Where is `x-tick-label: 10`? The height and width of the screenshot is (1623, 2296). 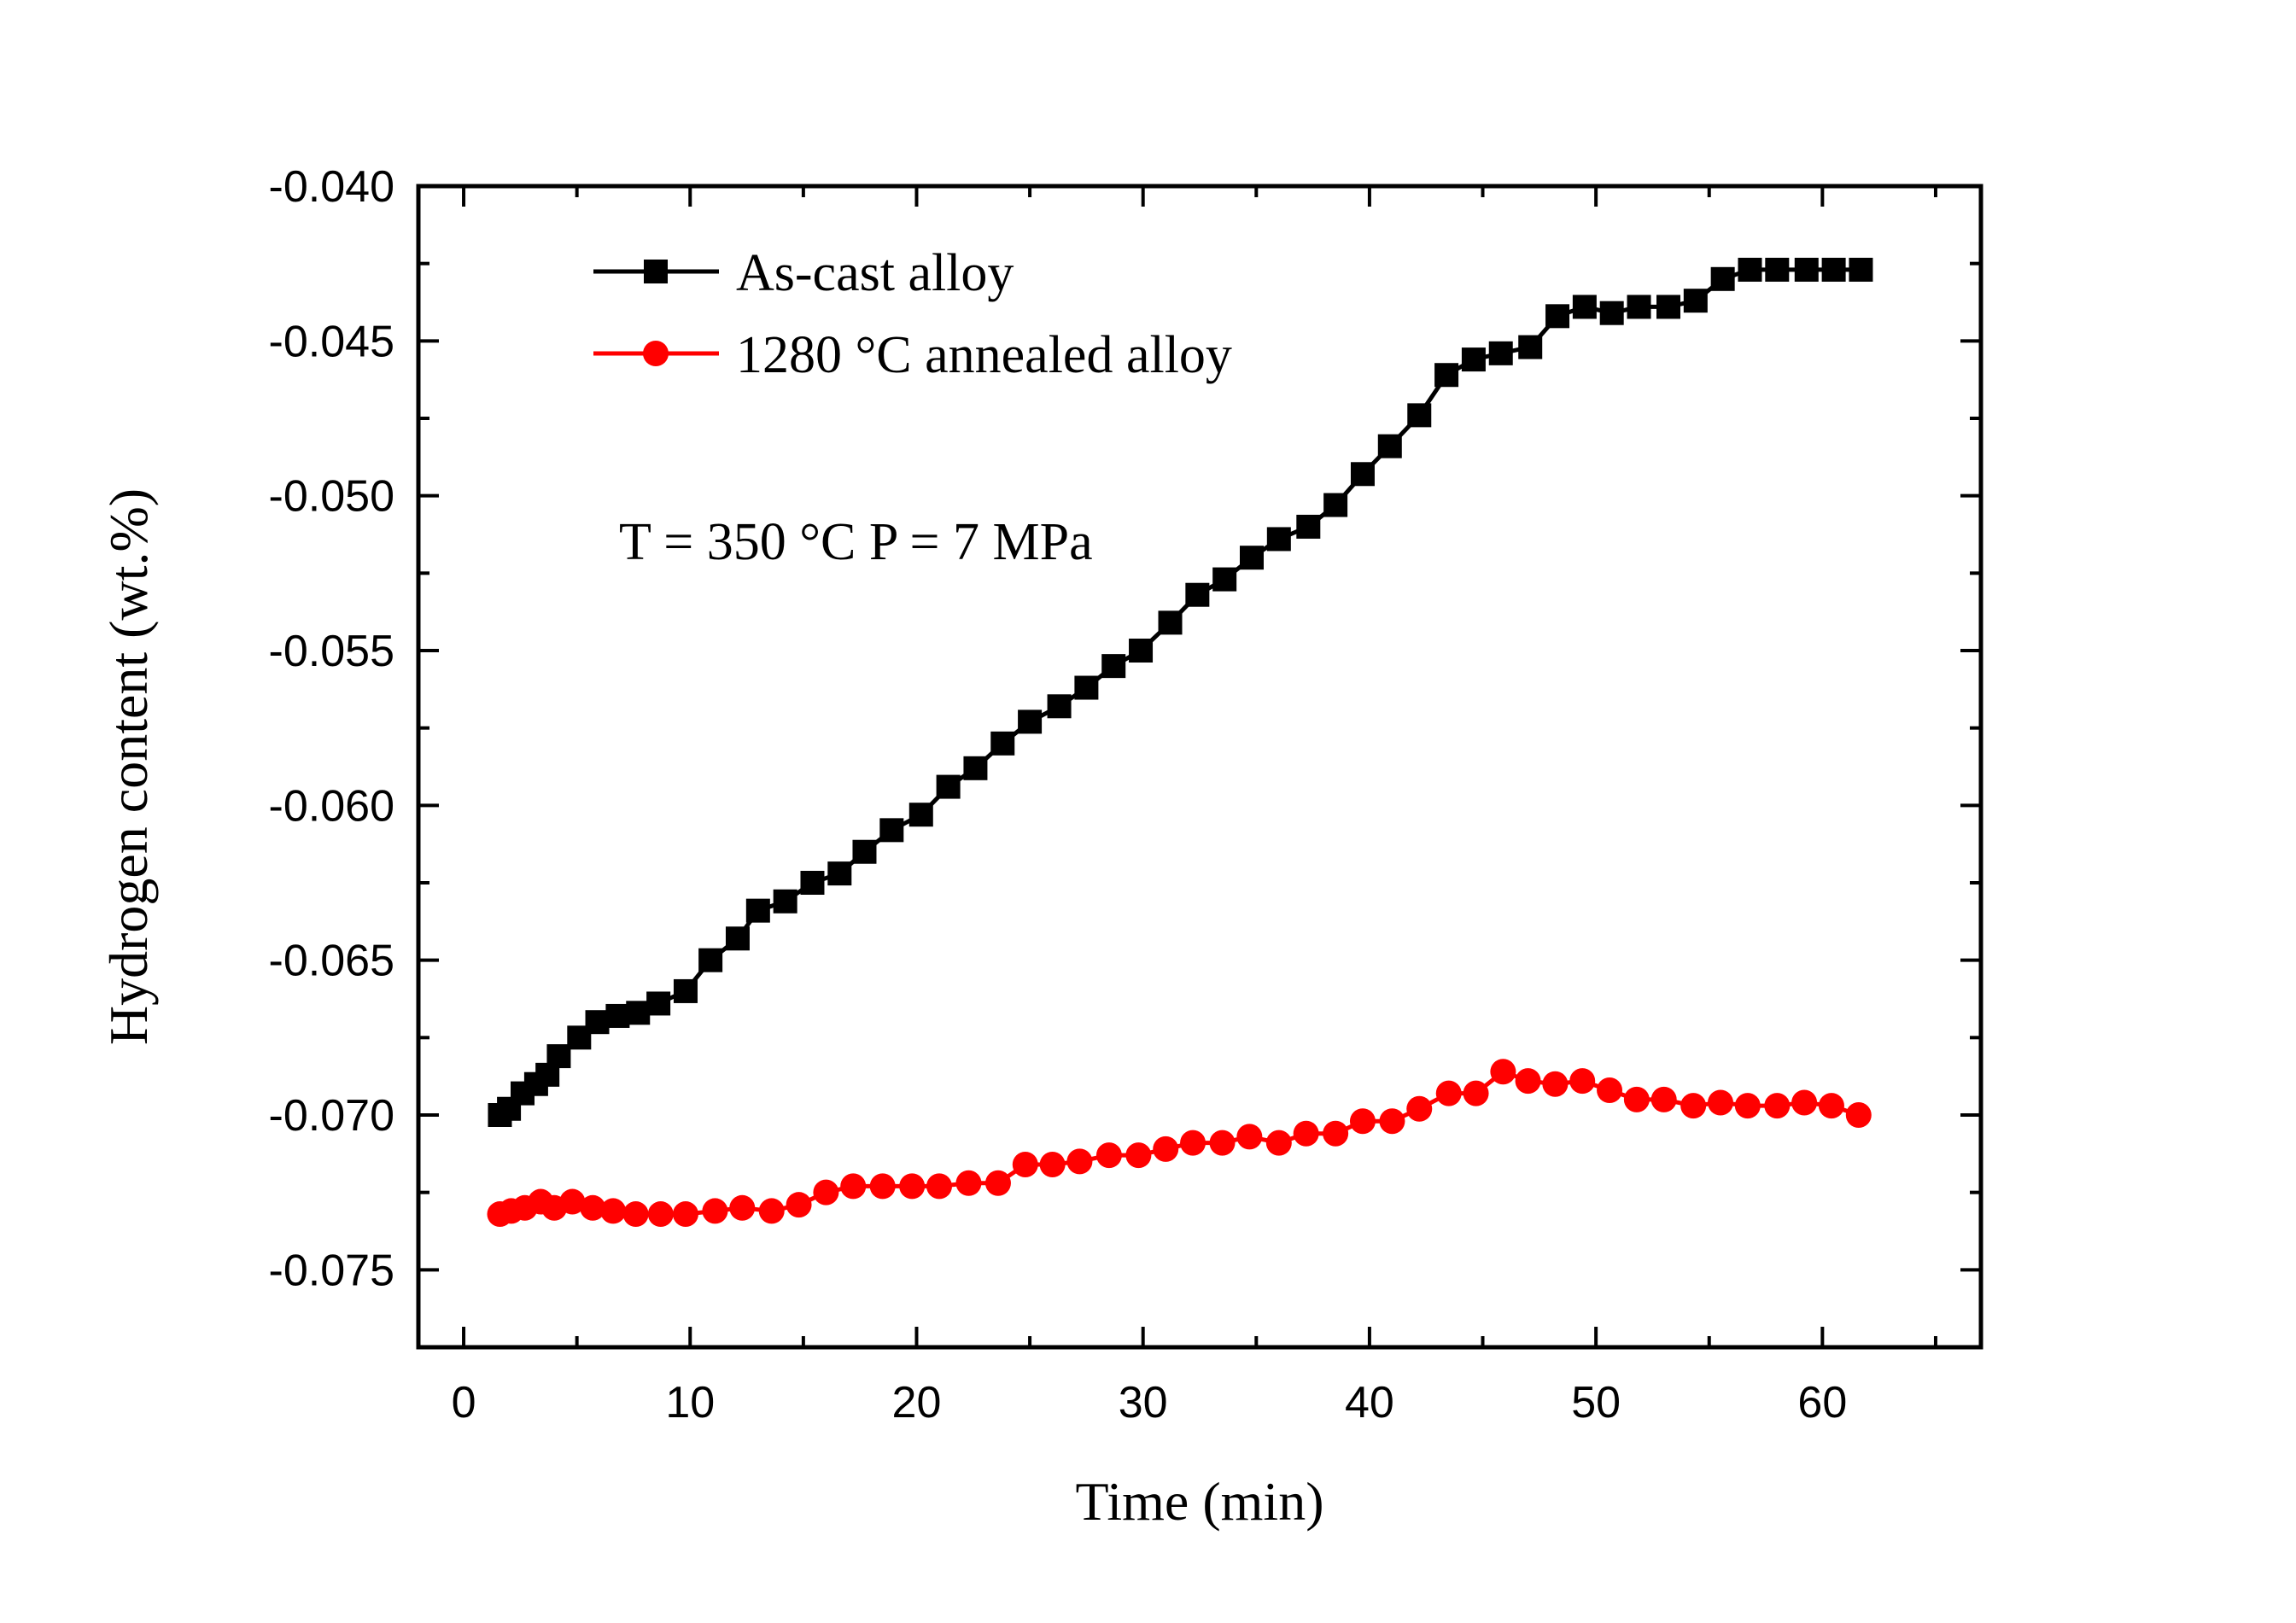
x-tick-label: 10 is located at coordinates (690, 1402).